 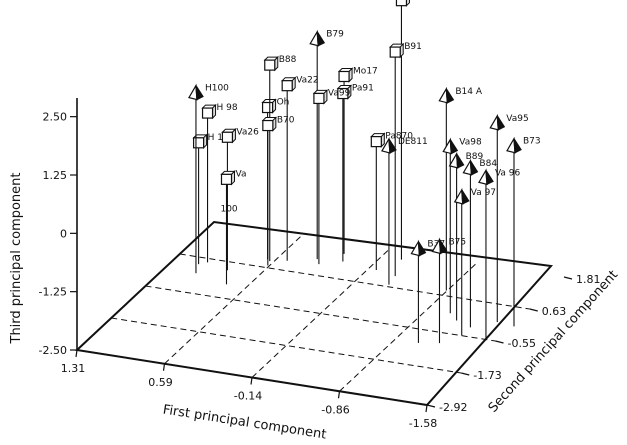 I want to click on point-label: H100, so click(x=217, y=89).